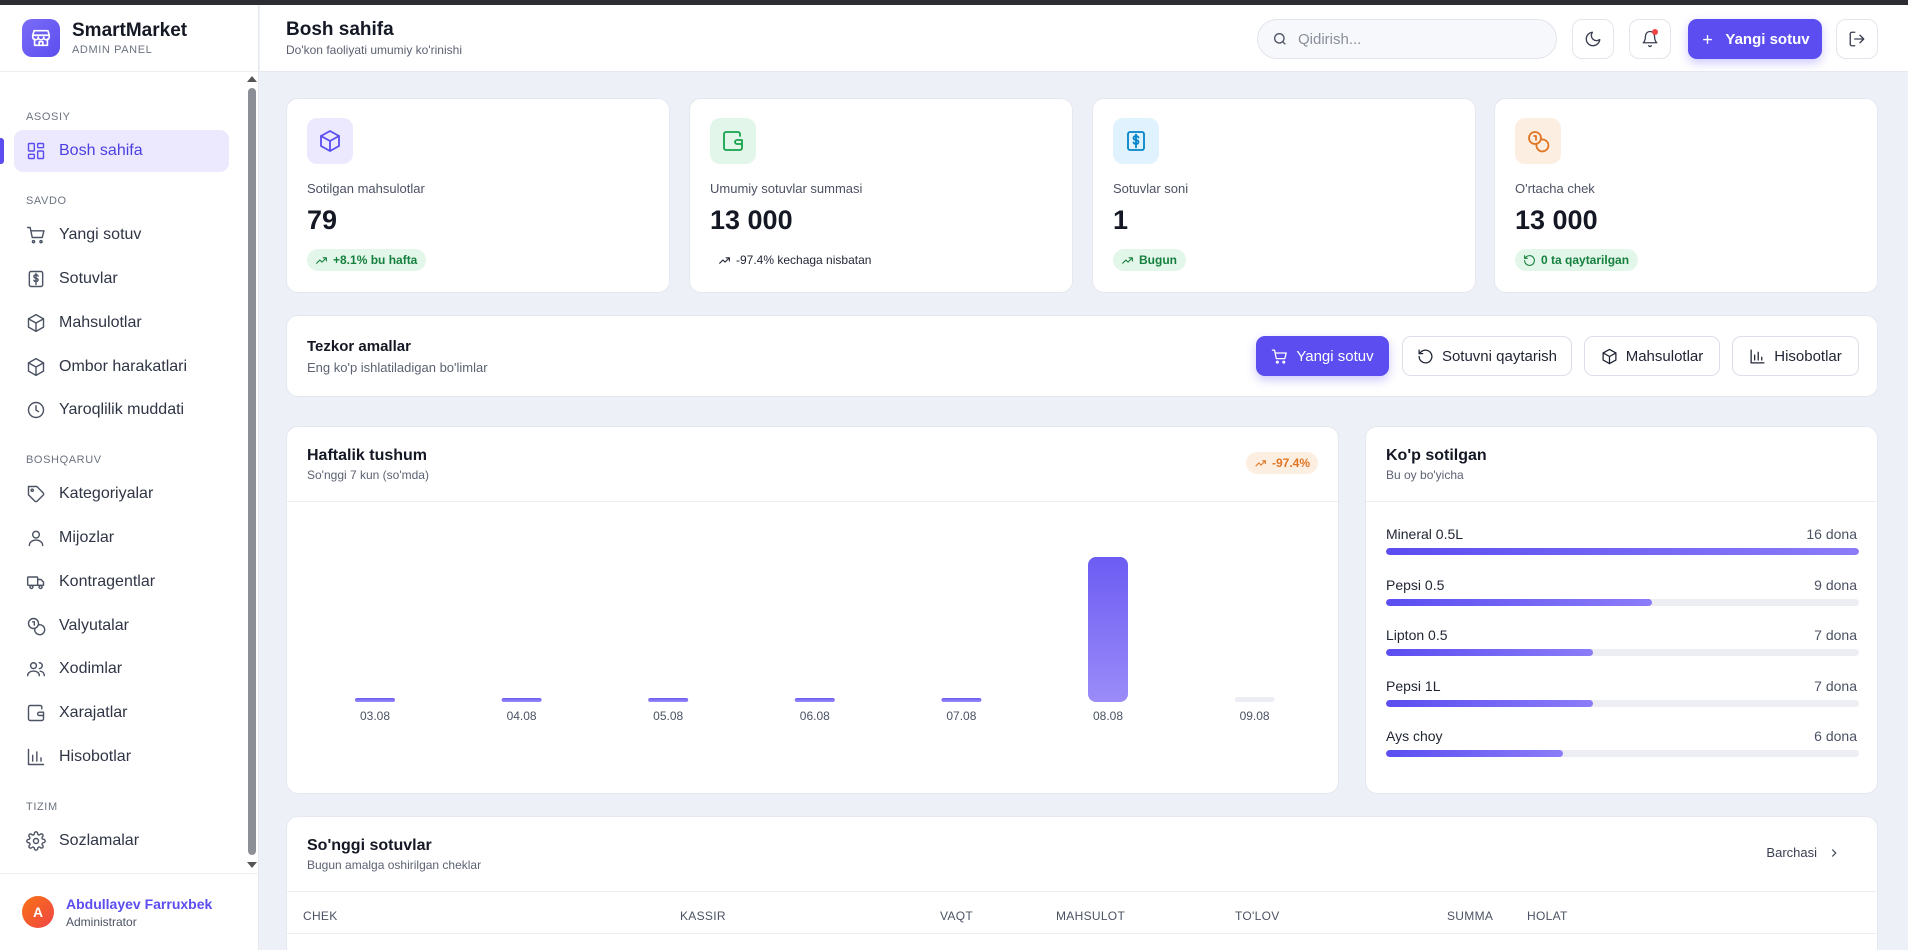 This screenshot has width=1908, height=950. I want to click on quick-action-label: Hisobotlar, so click(1808, 356).